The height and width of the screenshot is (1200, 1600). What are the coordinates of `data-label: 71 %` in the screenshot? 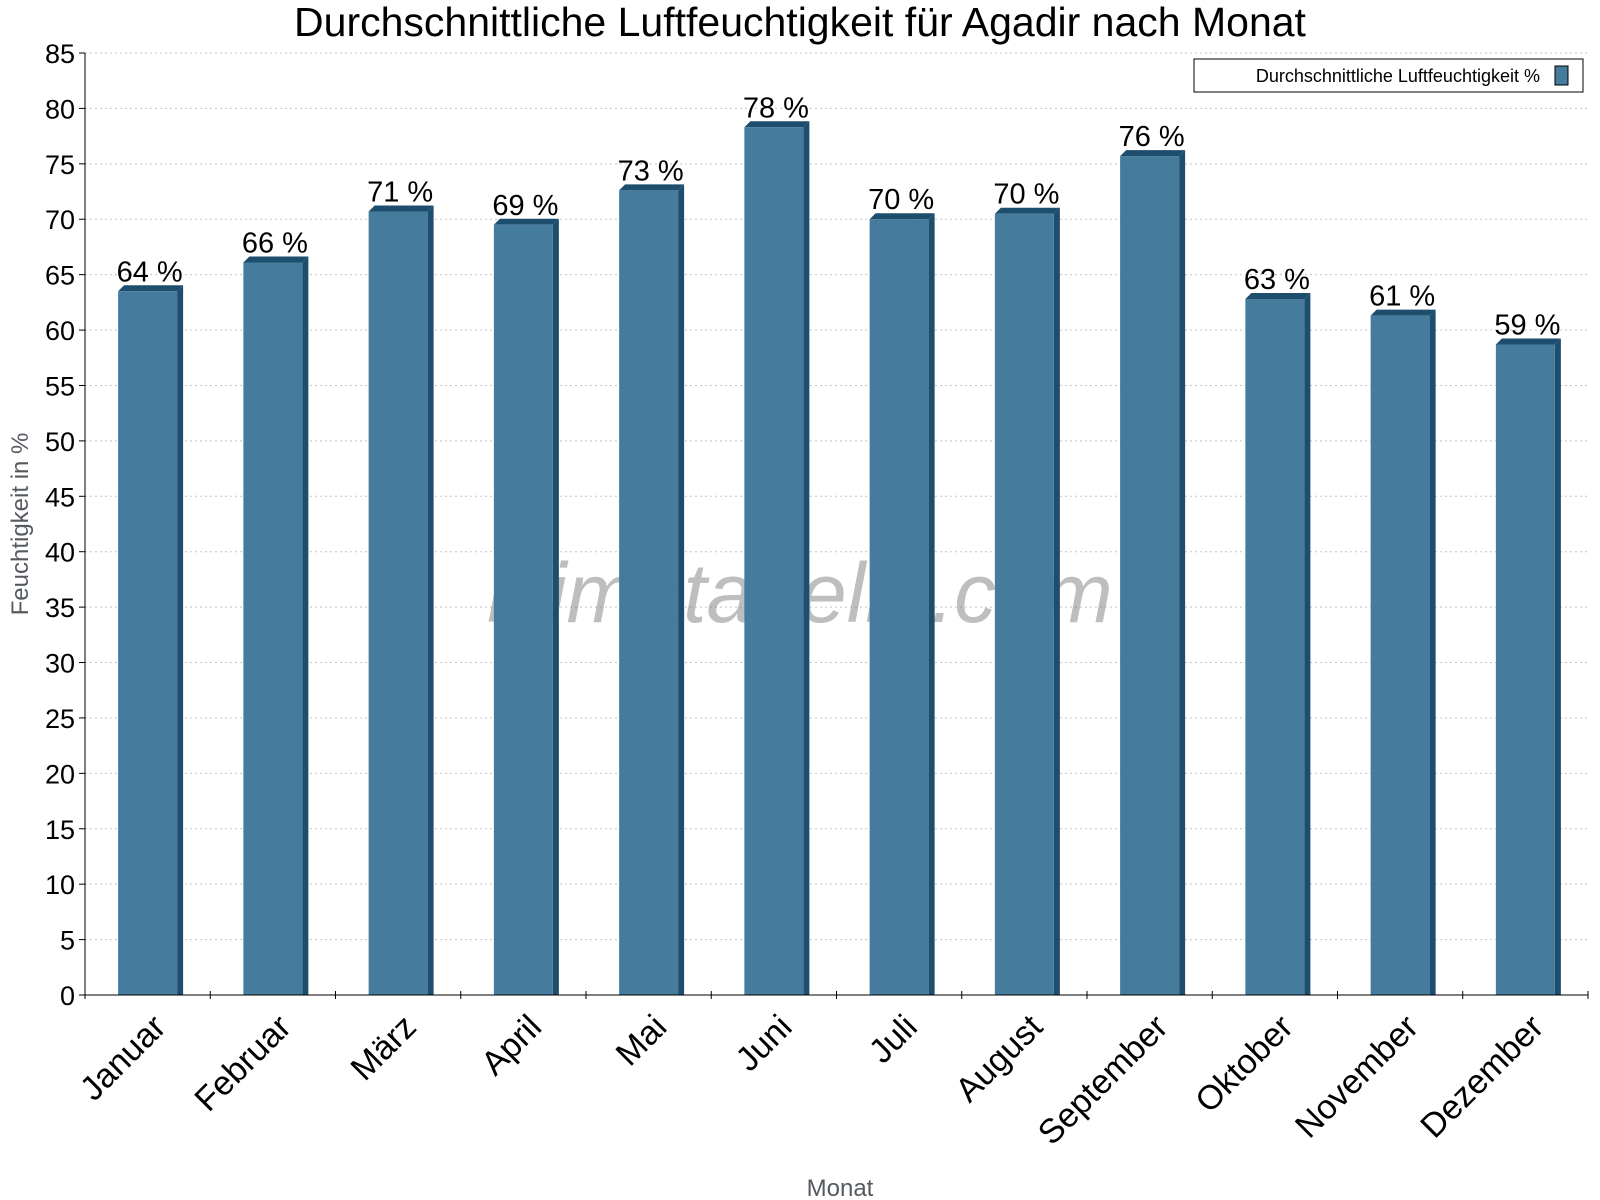 It's located at (400, 192).